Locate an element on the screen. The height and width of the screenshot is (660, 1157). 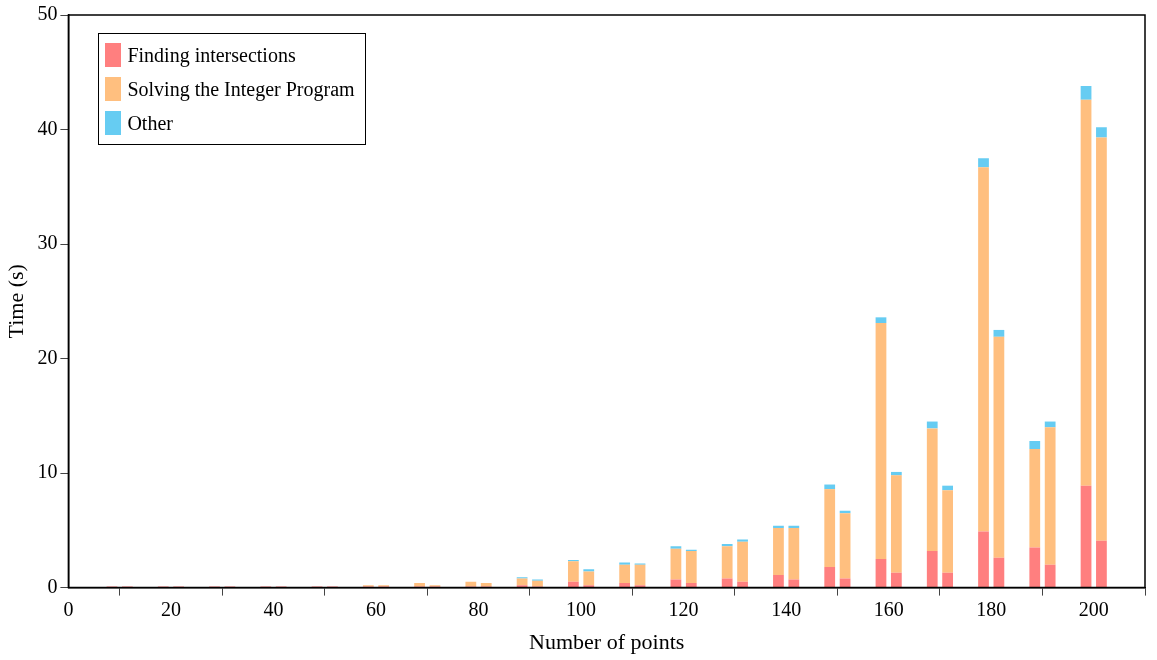
x-tick-label: 160 is located at coordinates (888, 608).